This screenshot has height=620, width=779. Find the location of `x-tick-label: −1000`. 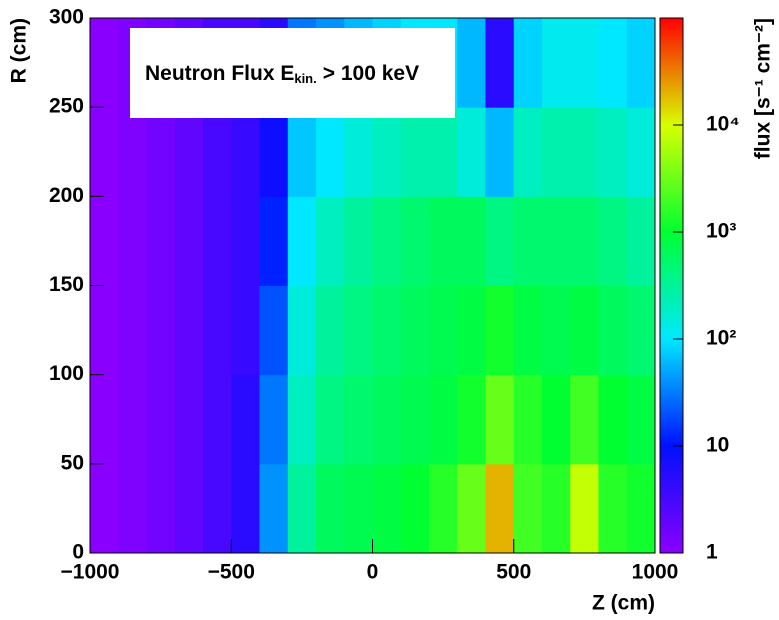

x-tick-label: −1000 is located at coordinates (90, 572).